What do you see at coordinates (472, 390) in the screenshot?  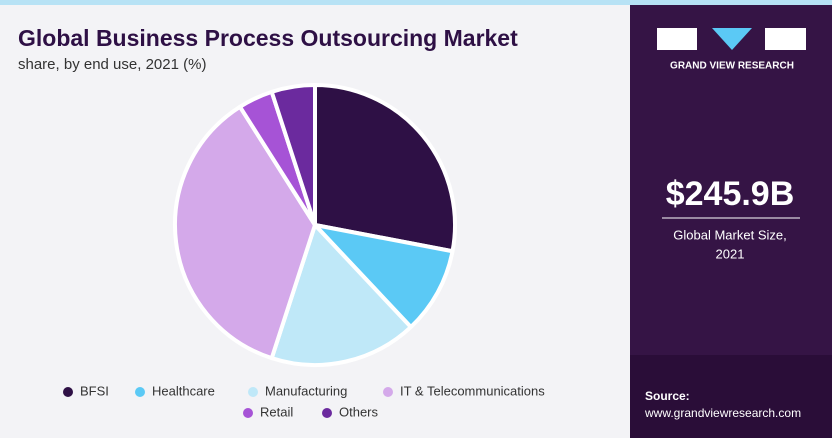 I see `legend-label: IT & Telecommunications` at bounding box center [472, 390].